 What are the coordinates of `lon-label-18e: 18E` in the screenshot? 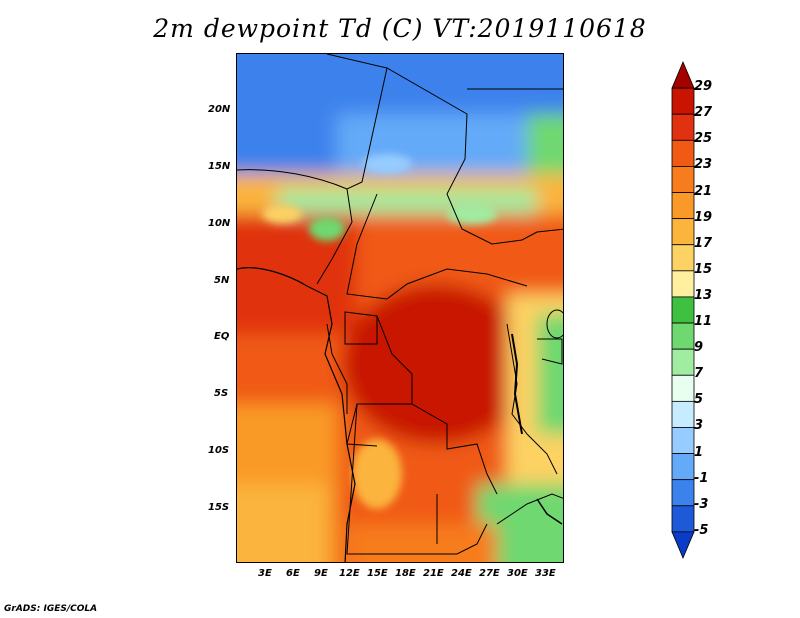 It's located at (405, 573).